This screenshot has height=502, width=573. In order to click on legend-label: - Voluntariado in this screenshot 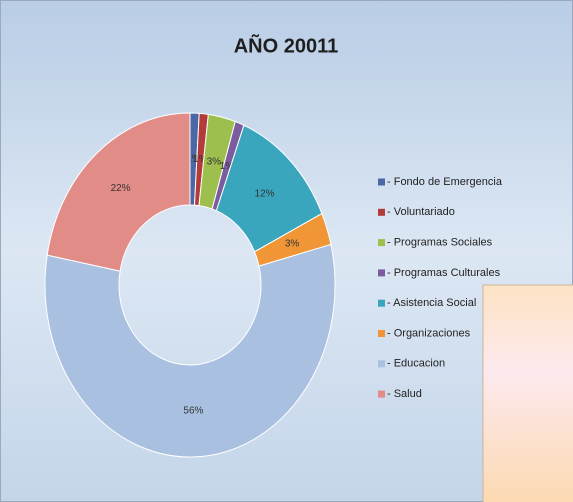, I will do `click(421, 212)`.